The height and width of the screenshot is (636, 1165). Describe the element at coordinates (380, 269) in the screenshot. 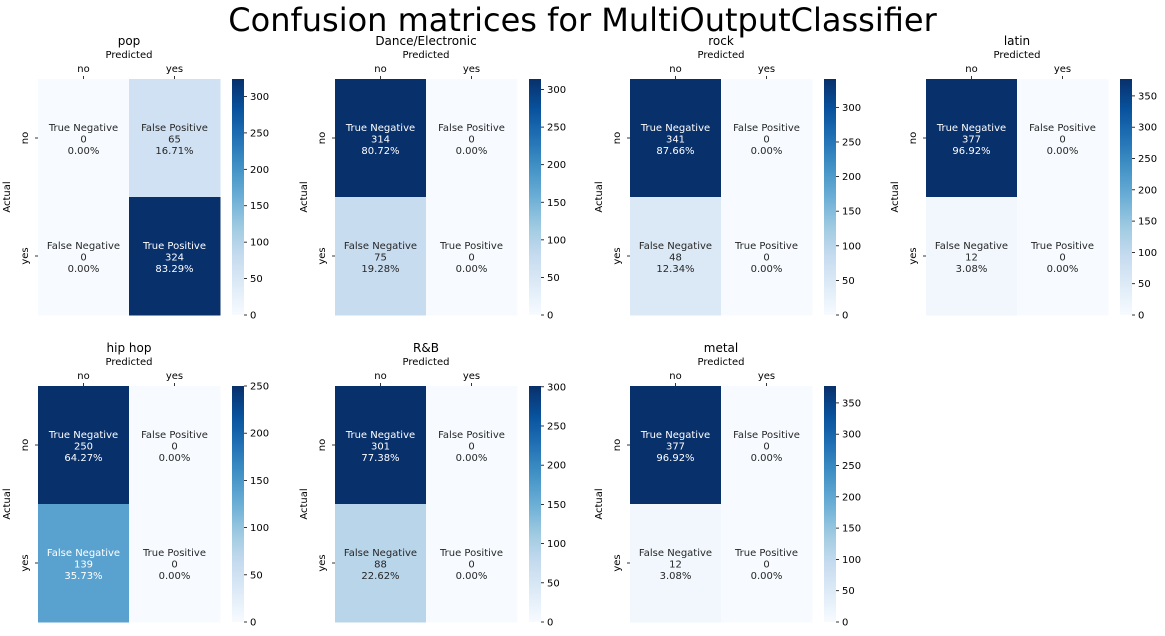

I see `cell-percent: 19.28%` at that location.